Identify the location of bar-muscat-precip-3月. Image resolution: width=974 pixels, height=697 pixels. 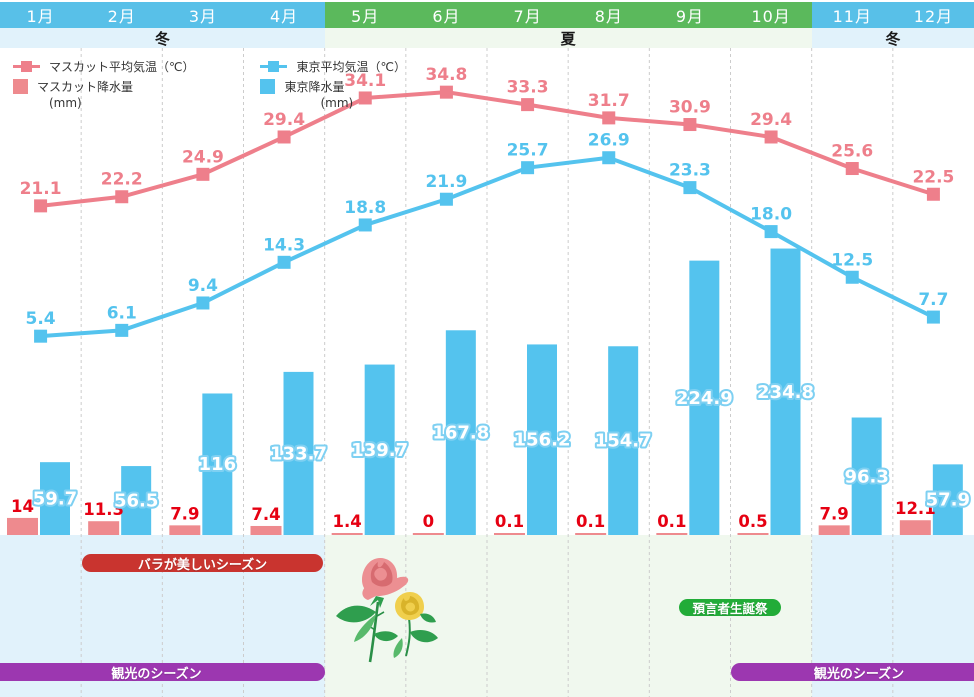
(185, 530).